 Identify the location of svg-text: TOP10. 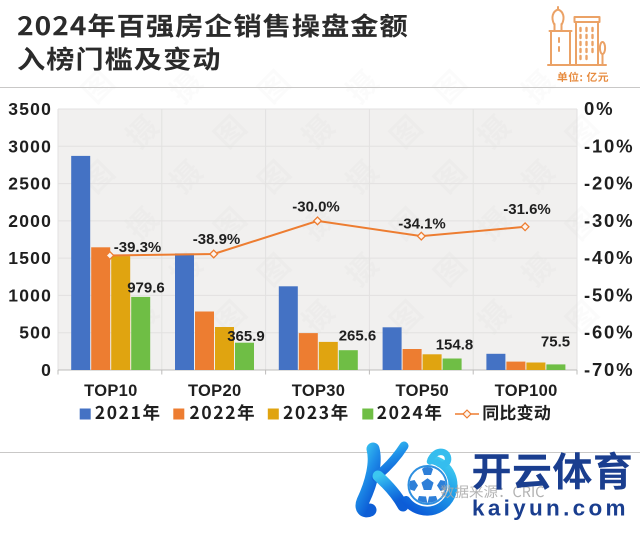
(110, 391).